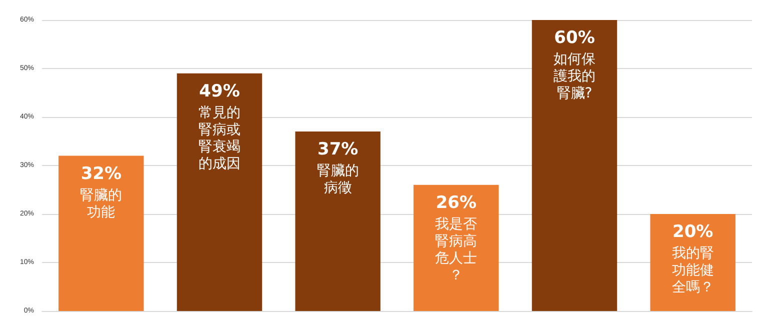 The image size is (772, 331). What do you see at coordinates (101, 174) in the screenshot?
I see `data-label: 32%` at bounding box center [101, 174].